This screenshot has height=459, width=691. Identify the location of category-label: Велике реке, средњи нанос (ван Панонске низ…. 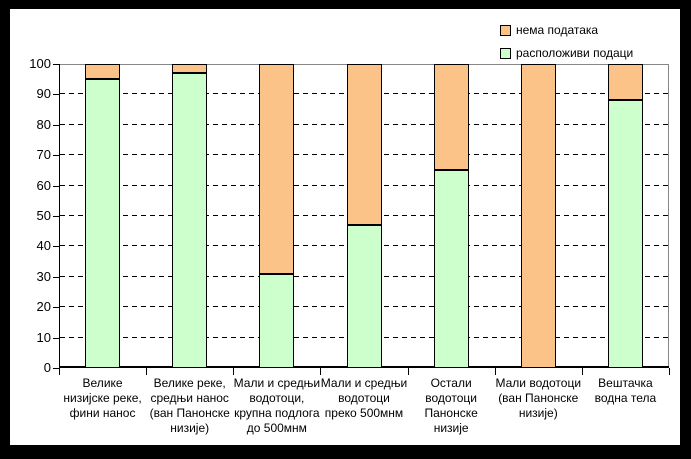
(189, 406).